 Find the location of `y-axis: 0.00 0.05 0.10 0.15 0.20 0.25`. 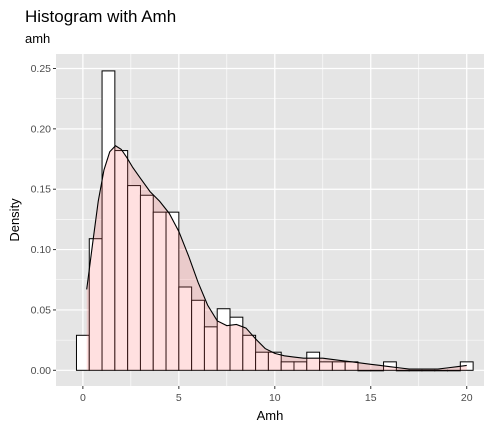

y-axis: 0.00 0.05 0.10 0.15 0.20 0.25 is located at coordinates (43, 220).